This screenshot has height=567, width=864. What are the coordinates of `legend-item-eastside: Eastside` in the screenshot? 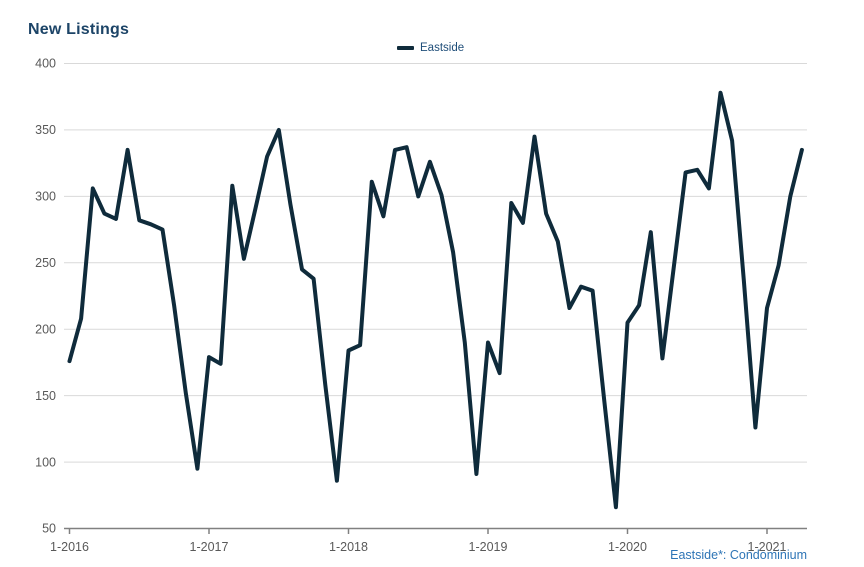 It's located at (430, 48).